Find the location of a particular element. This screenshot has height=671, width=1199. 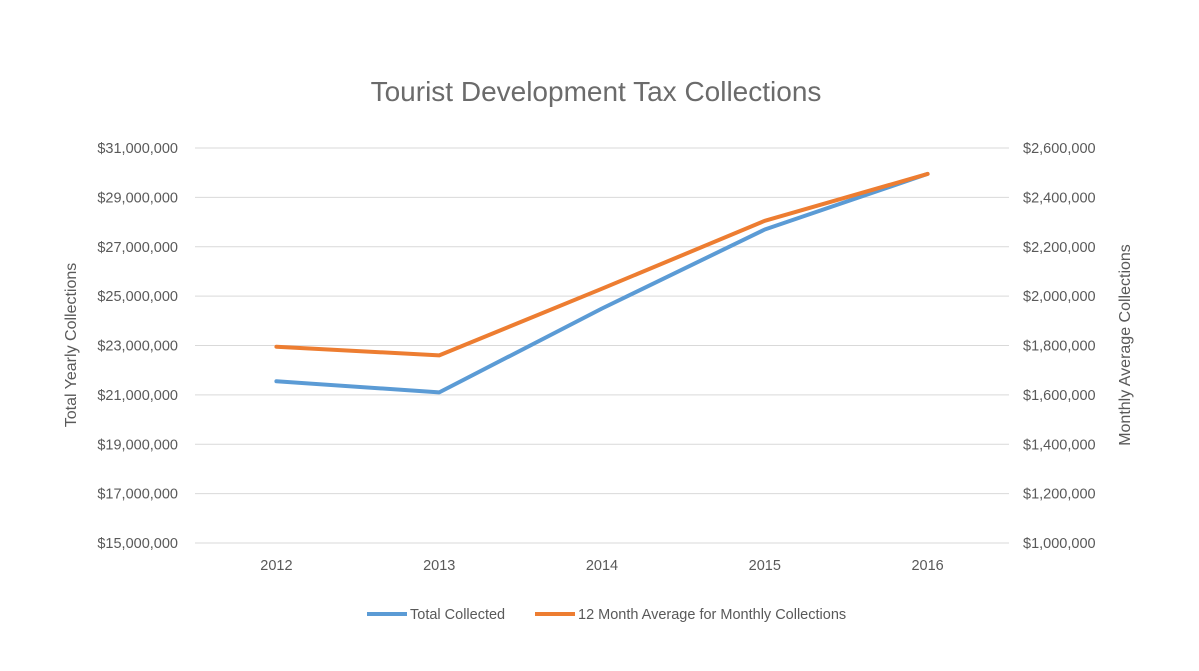

x-tick-label: 2016 is located at coordinates (927, 566).